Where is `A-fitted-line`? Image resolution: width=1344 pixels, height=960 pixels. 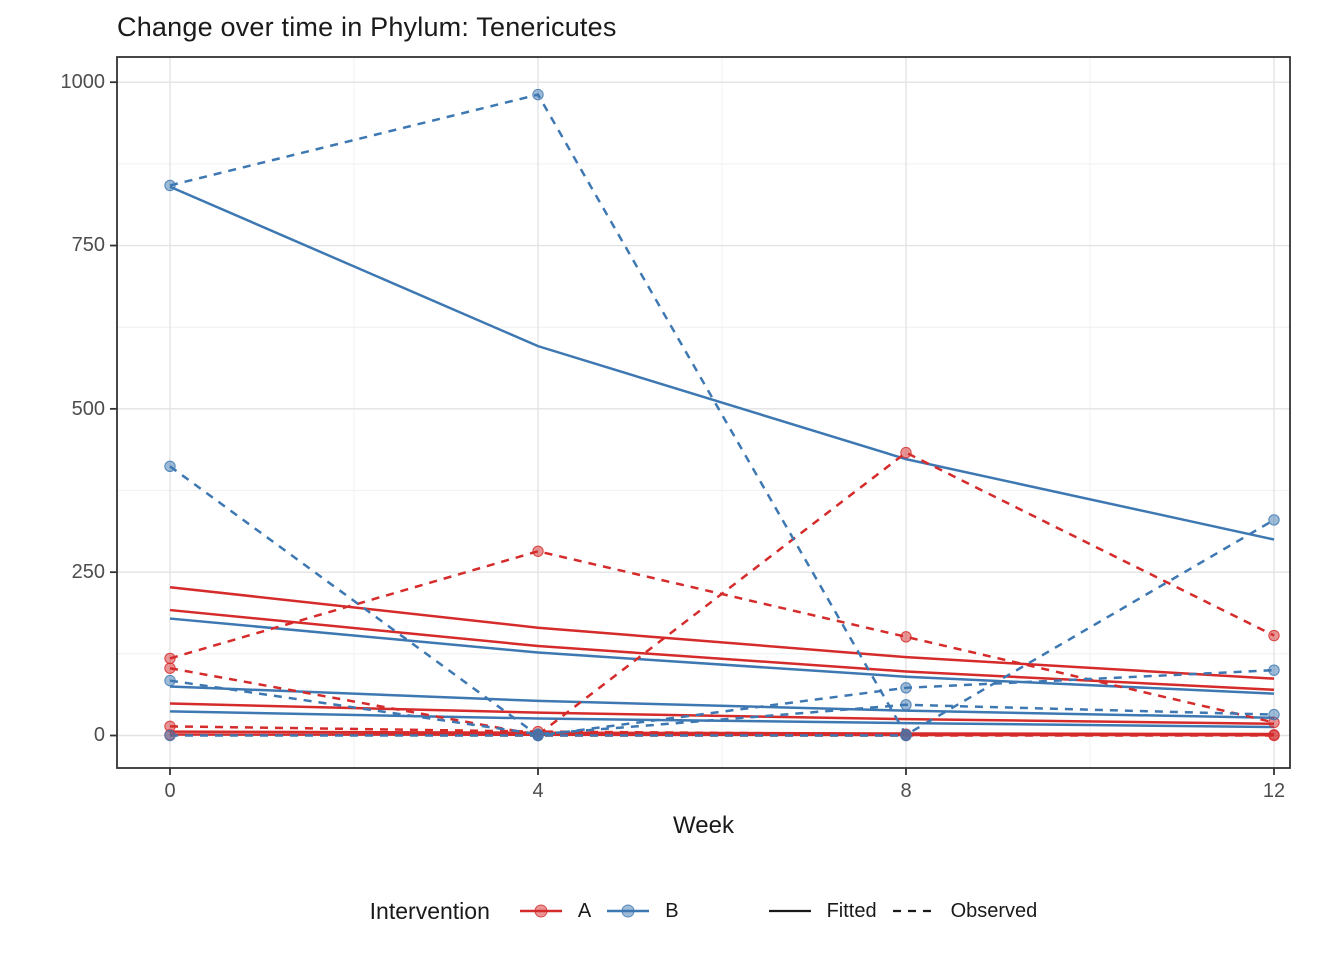
A-fitted-line is located at coordinates (722, 632).